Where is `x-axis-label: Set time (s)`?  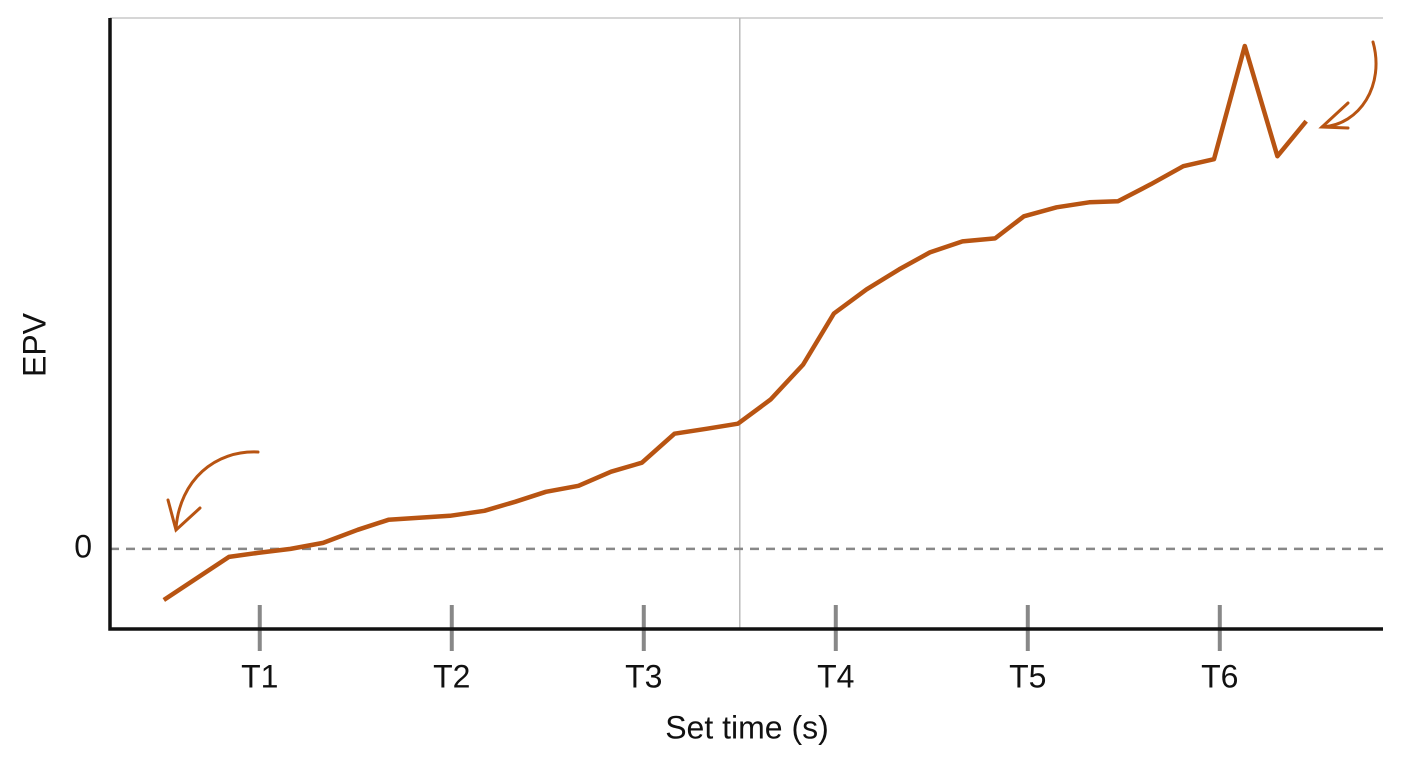
x-axis-label: Set time (s) is located at coordinates (747, 727).